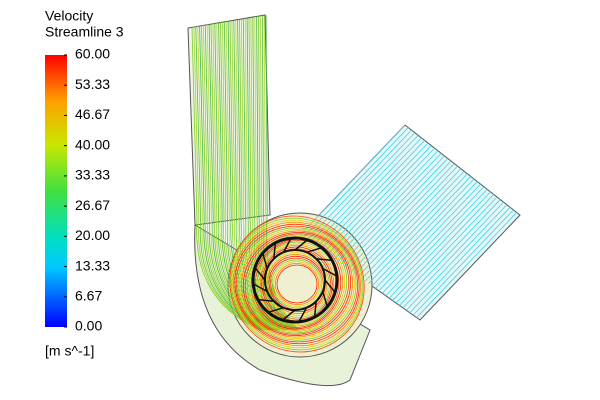 This screenshot has width=600, height=400. I want to click on color-bar, so click(56, 191).